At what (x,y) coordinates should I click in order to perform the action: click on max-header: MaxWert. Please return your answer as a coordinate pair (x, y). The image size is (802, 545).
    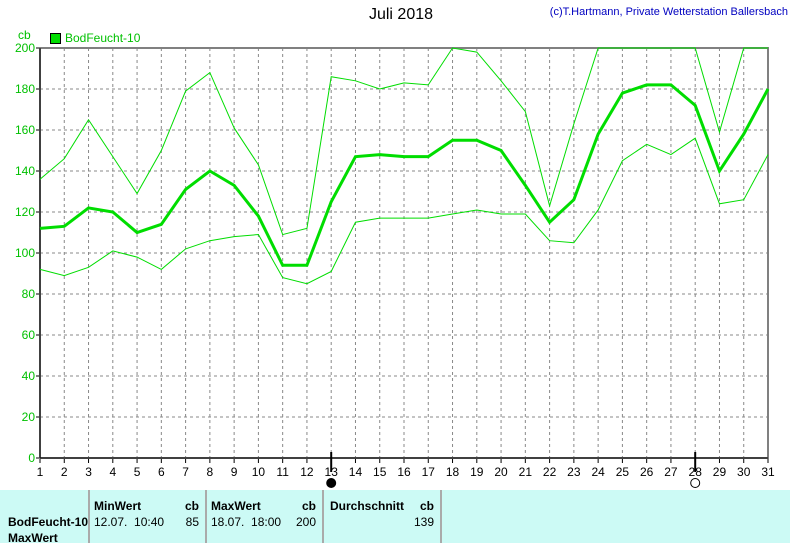
    Looking at the image, I should click on (236, 506).